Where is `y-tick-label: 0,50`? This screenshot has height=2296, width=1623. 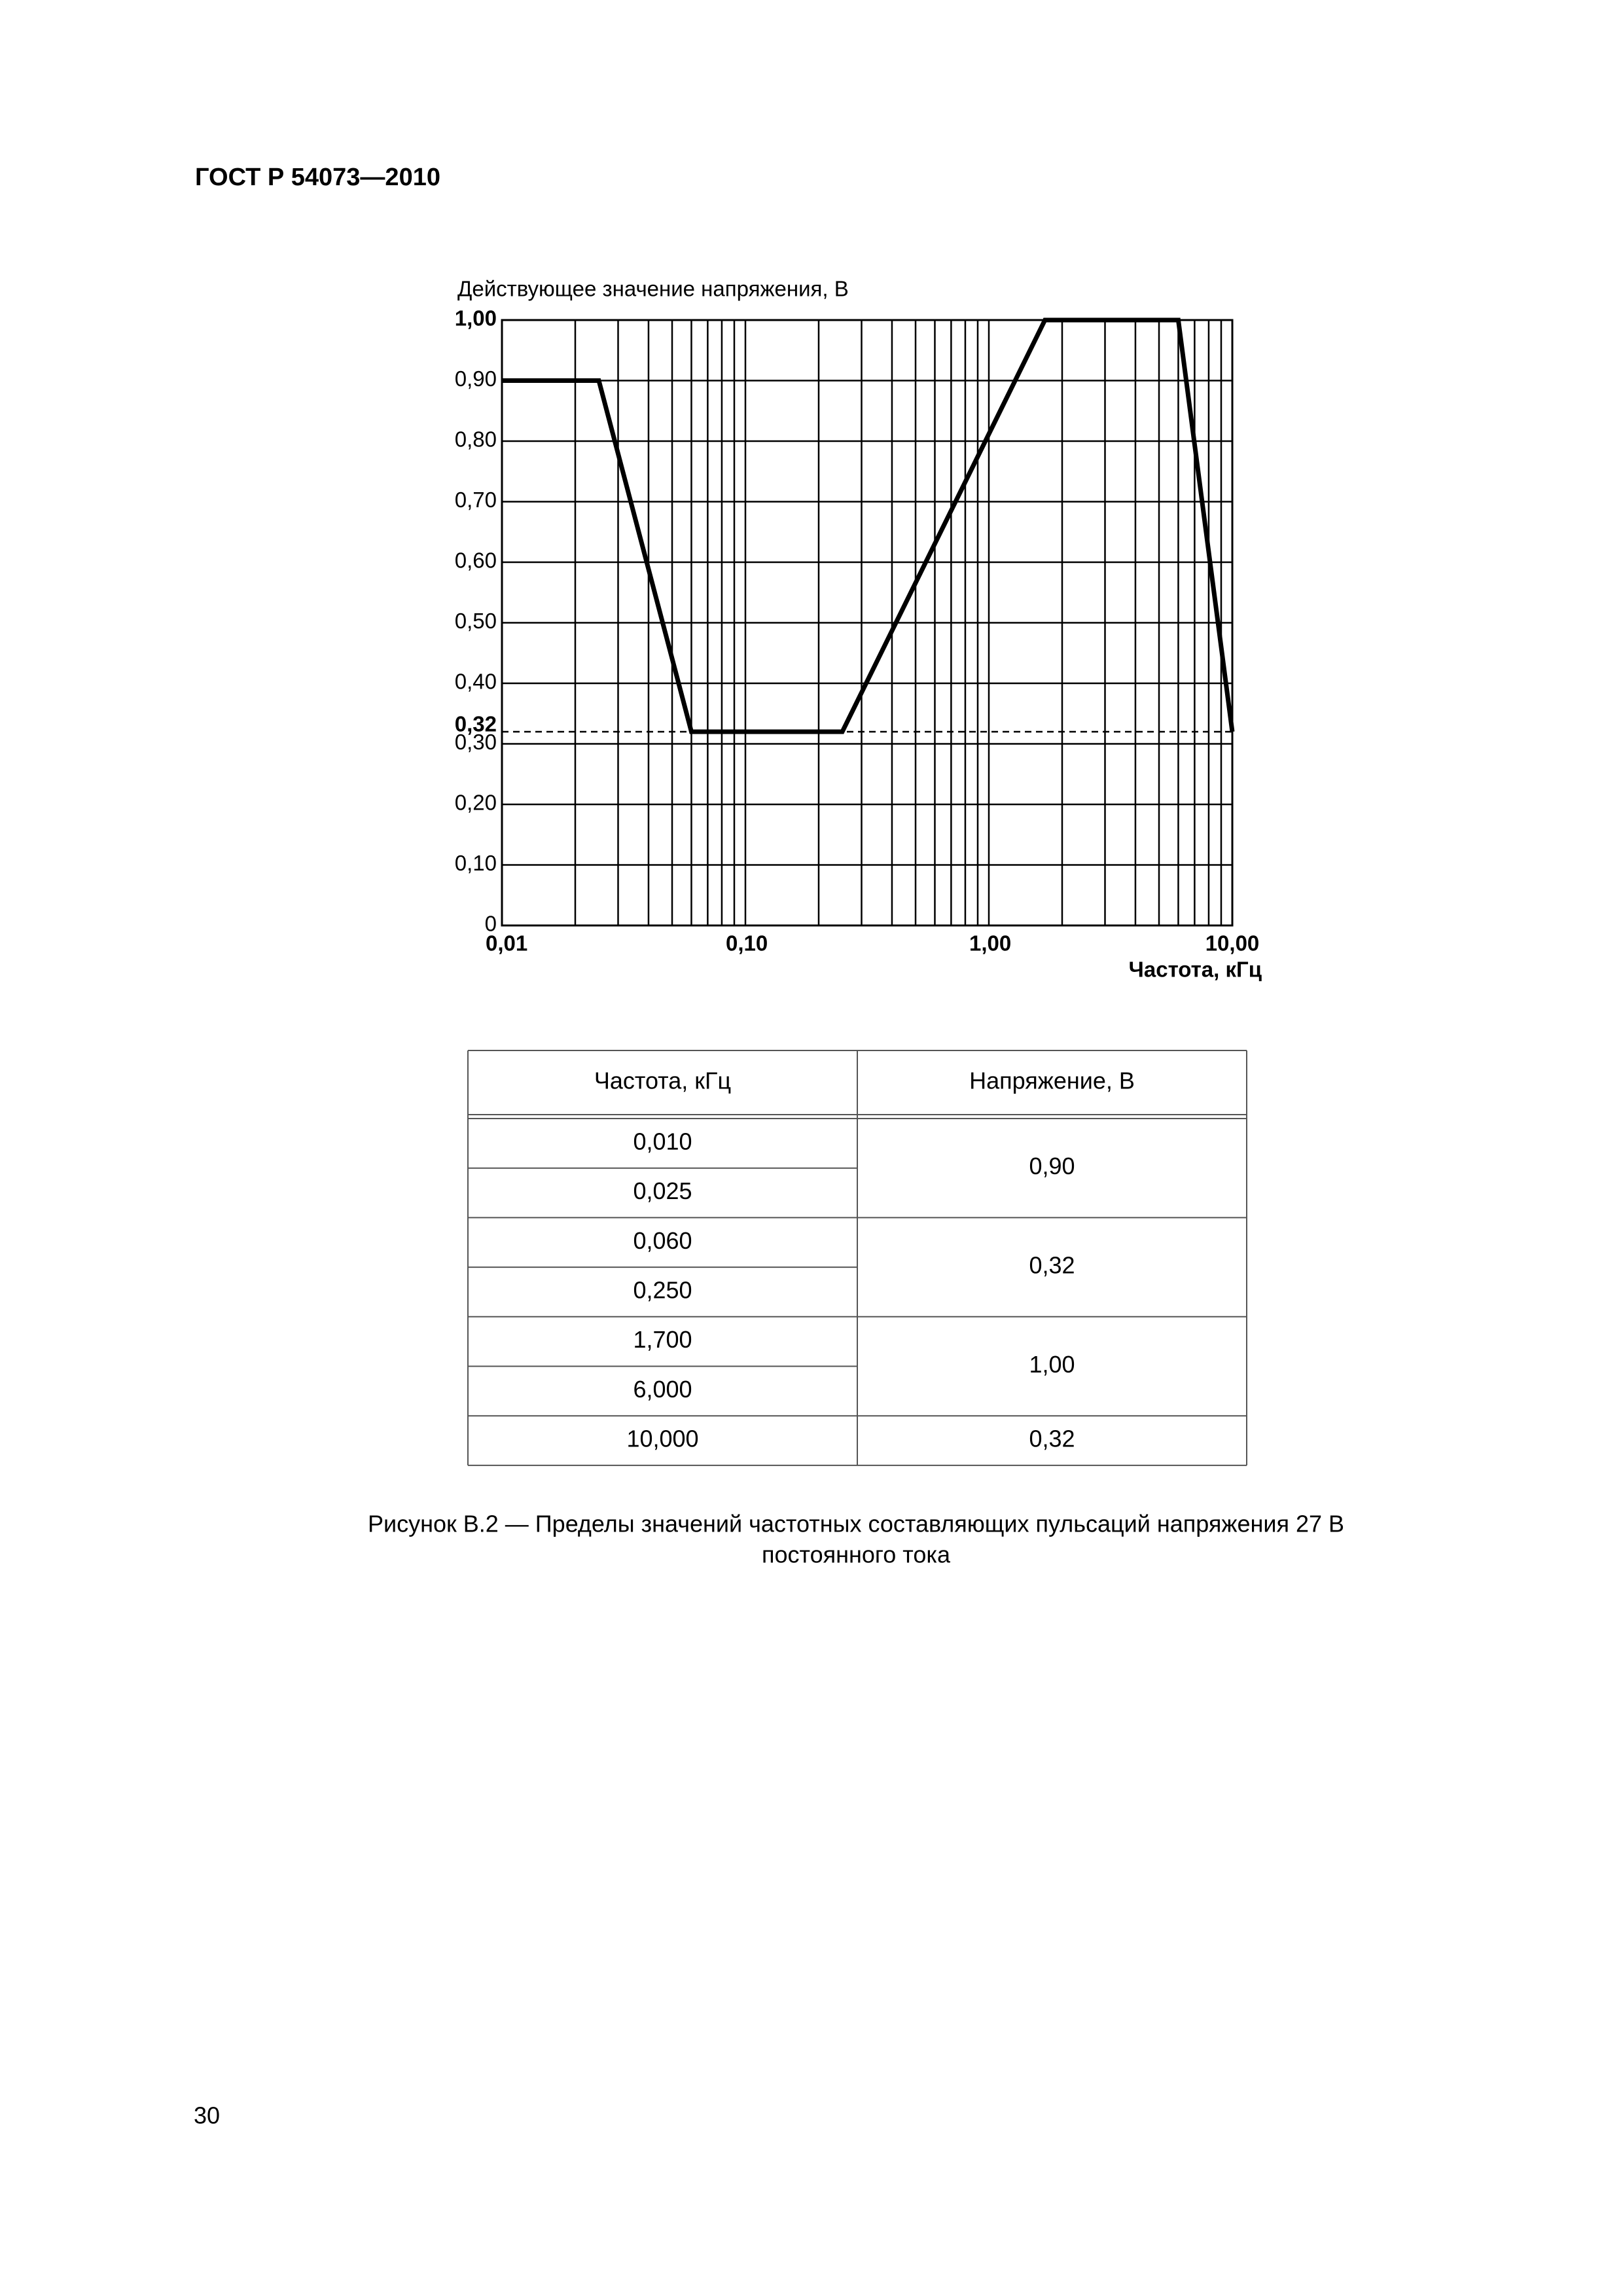 y-tick-label: 0,50 is located at coordinates (476, 621).